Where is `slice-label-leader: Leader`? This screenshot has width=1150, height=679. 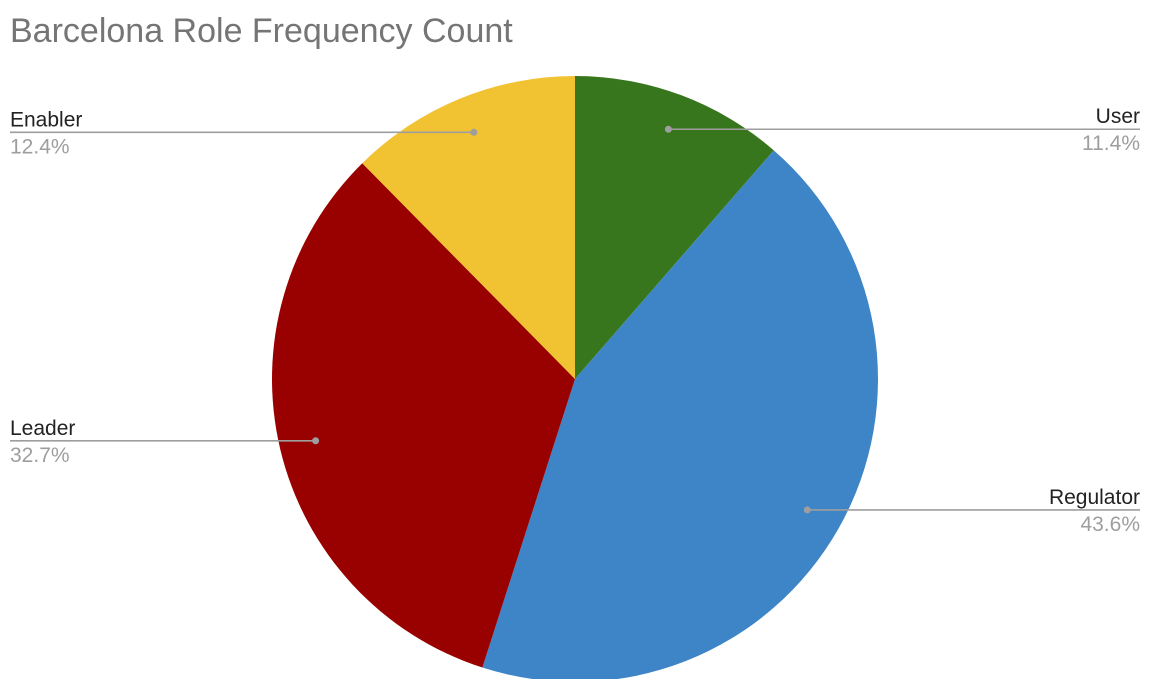 slice-label-leader: Leader is located at coordinates (42, 428).